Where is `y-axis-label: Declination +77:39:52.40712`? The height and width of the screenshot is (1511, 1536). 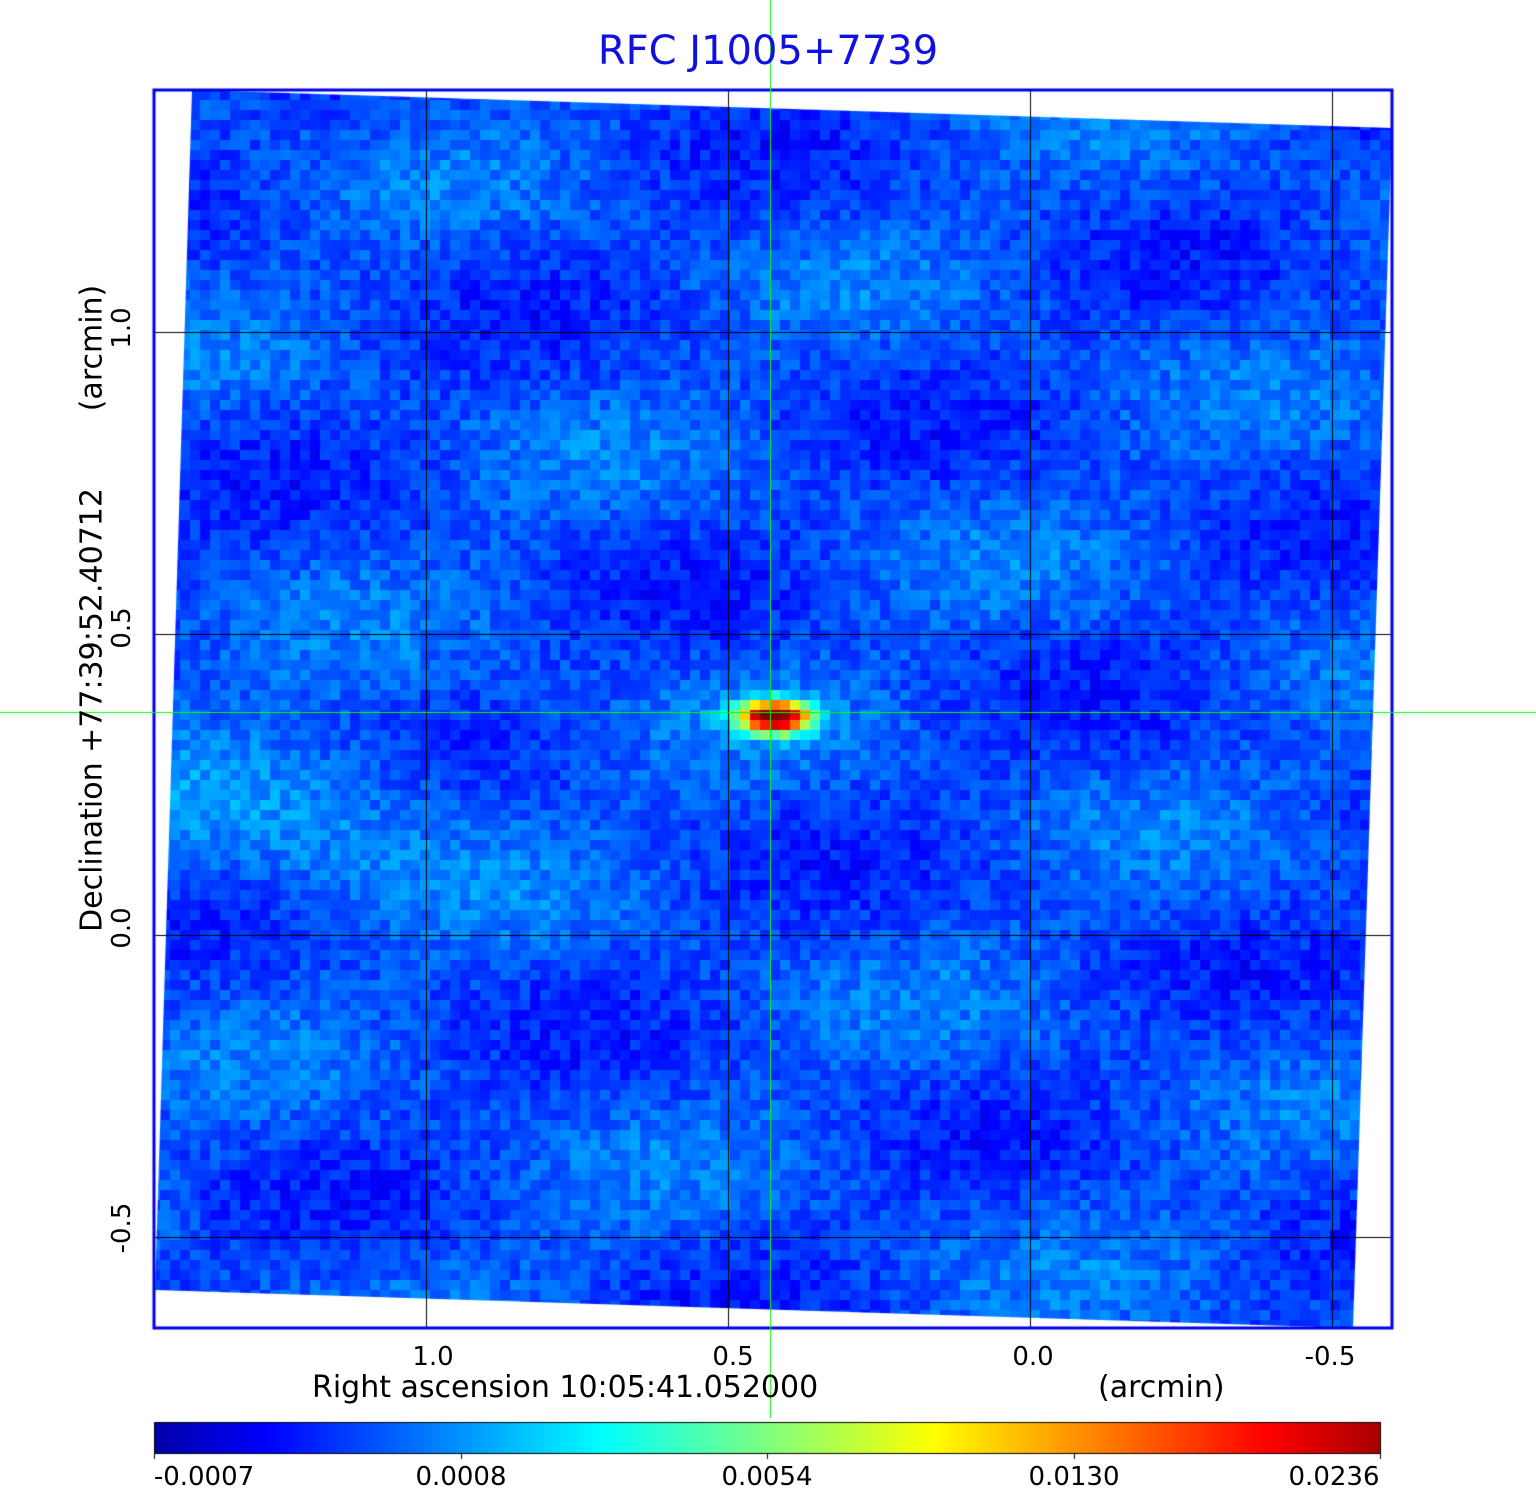 y-axis-label: Declination +77:39:52.40712 is located at coordinates (92, 710).